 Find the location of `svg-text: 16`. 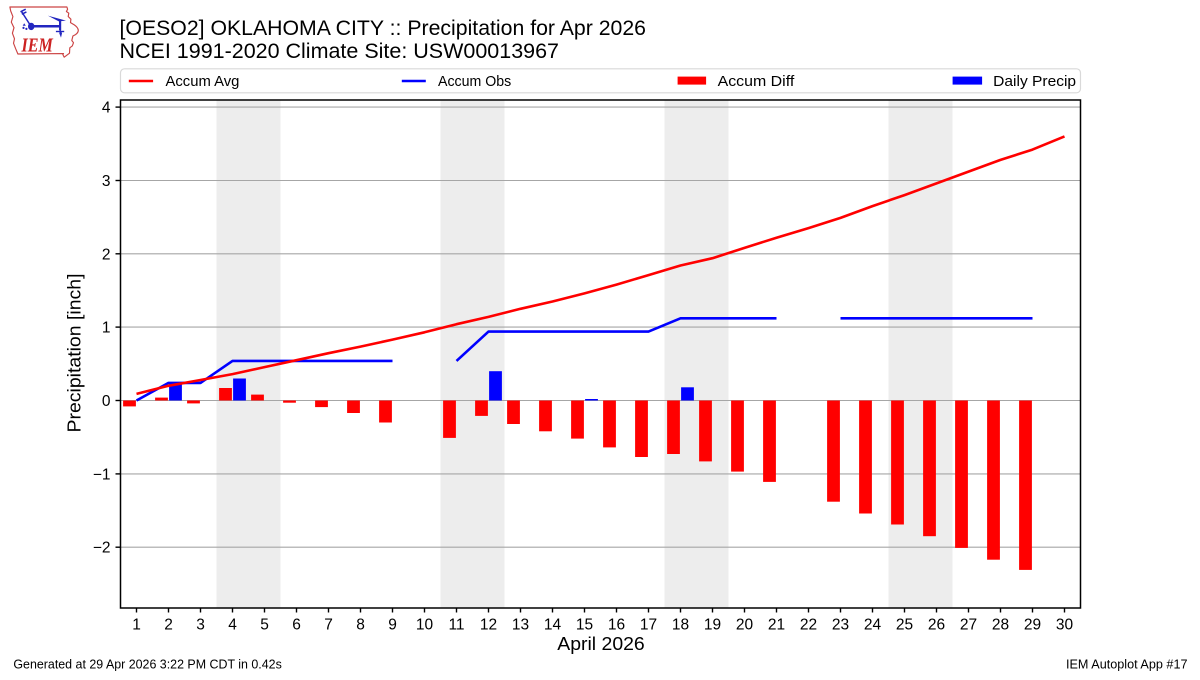

svg-text: 16 is located at coordinates (616, 625).